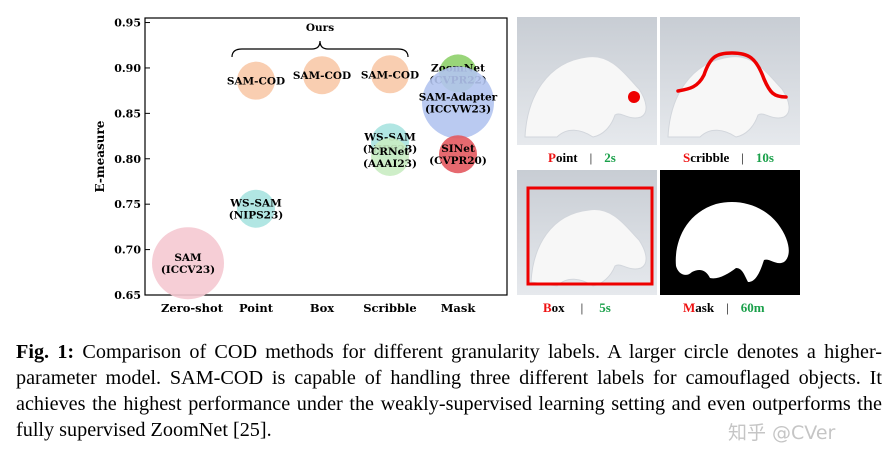 This screenshot has width=895, height=466. Describe the element at coordinates (127, 68) in the screenshot. I see `y-tick-label: 0.90` at that location.